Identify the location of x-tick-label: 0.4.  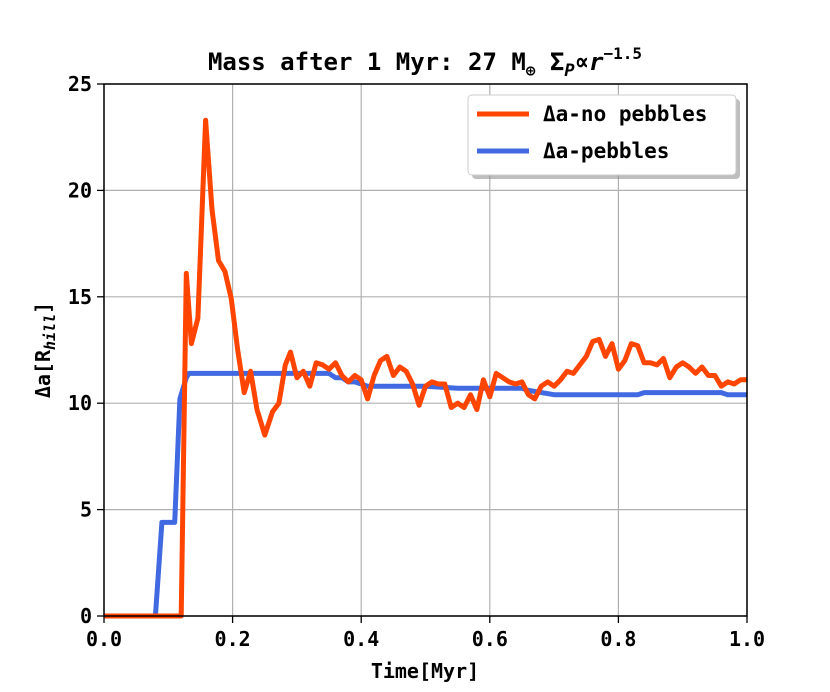
(361, 639).